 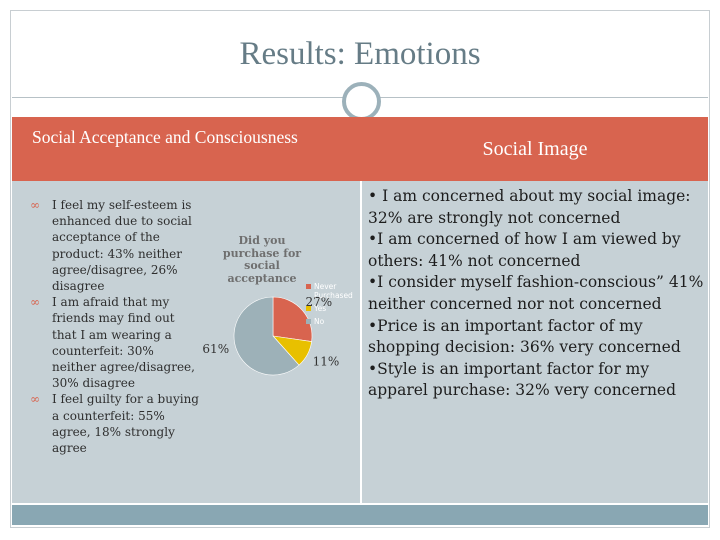 What do you see at coordinates (360, 54) in the screenshot?
I see `slide-title: Results: Emotions` at bounding box center [360, 54].